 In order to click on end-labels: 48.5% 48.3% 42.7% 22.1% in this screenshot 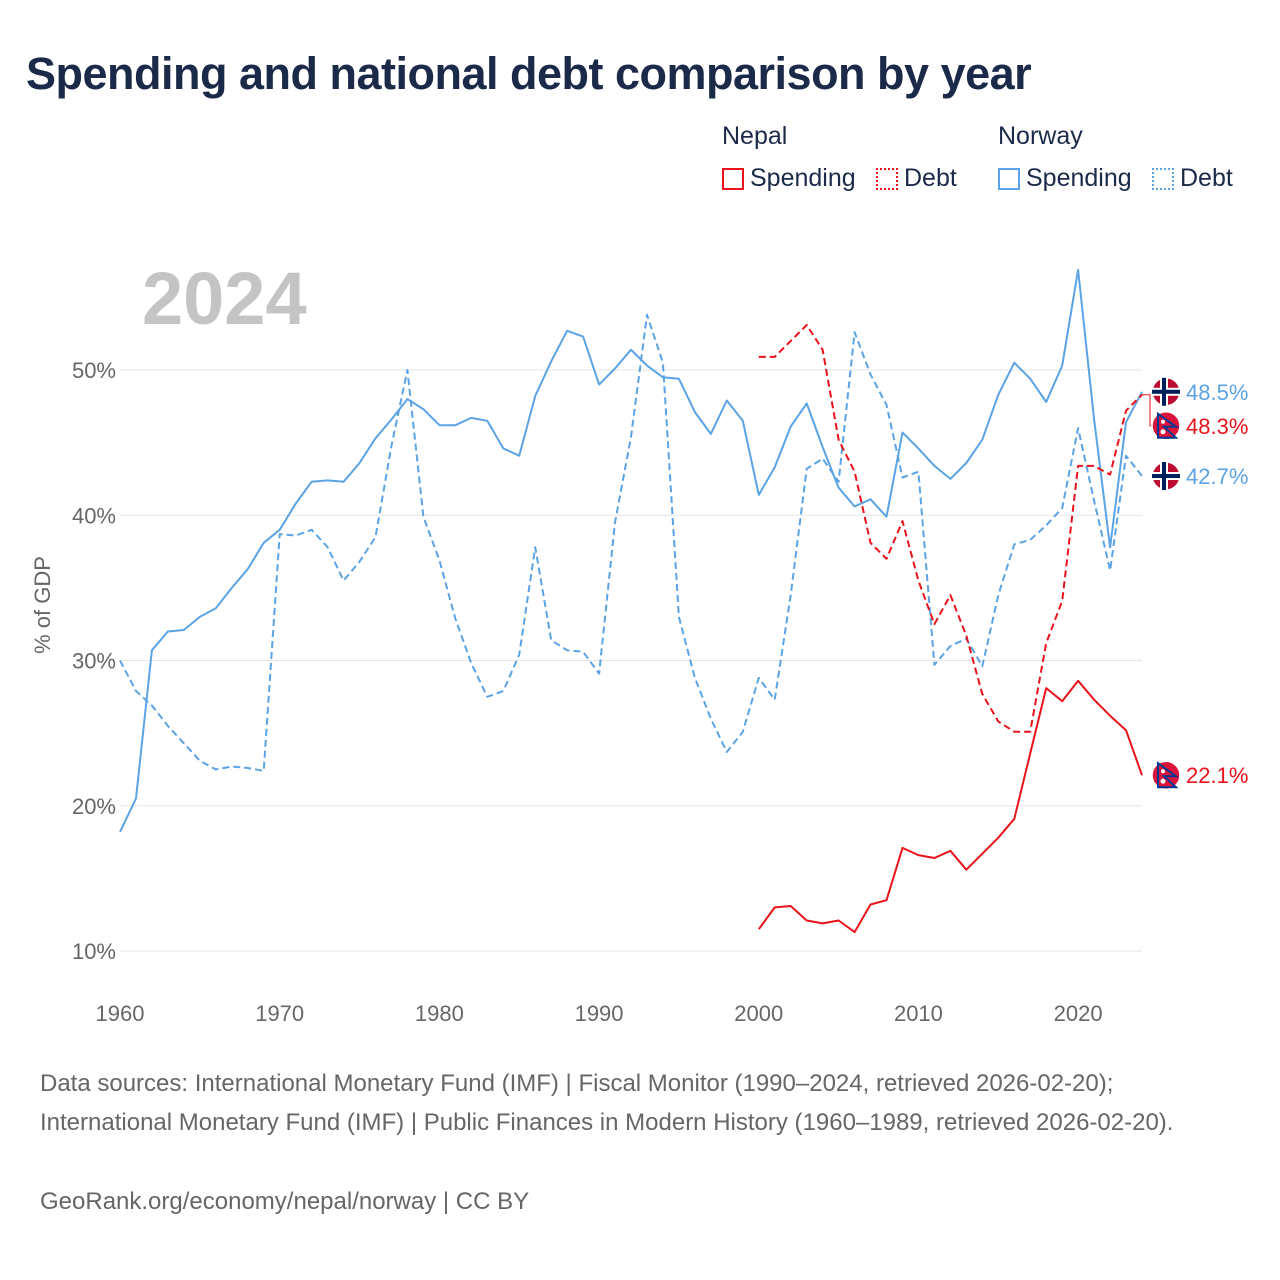, I will do `click(1195, 583)`.